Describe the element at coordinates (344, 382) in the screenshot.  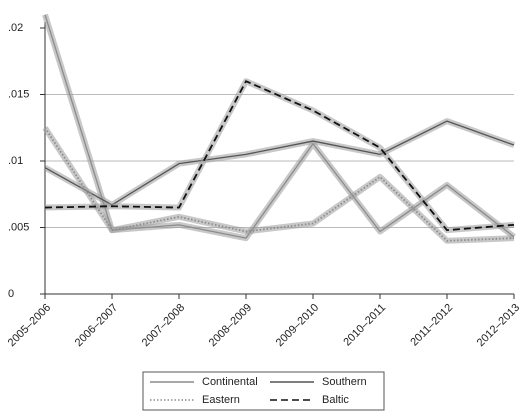
I see `legend-label: Southern` at that location.